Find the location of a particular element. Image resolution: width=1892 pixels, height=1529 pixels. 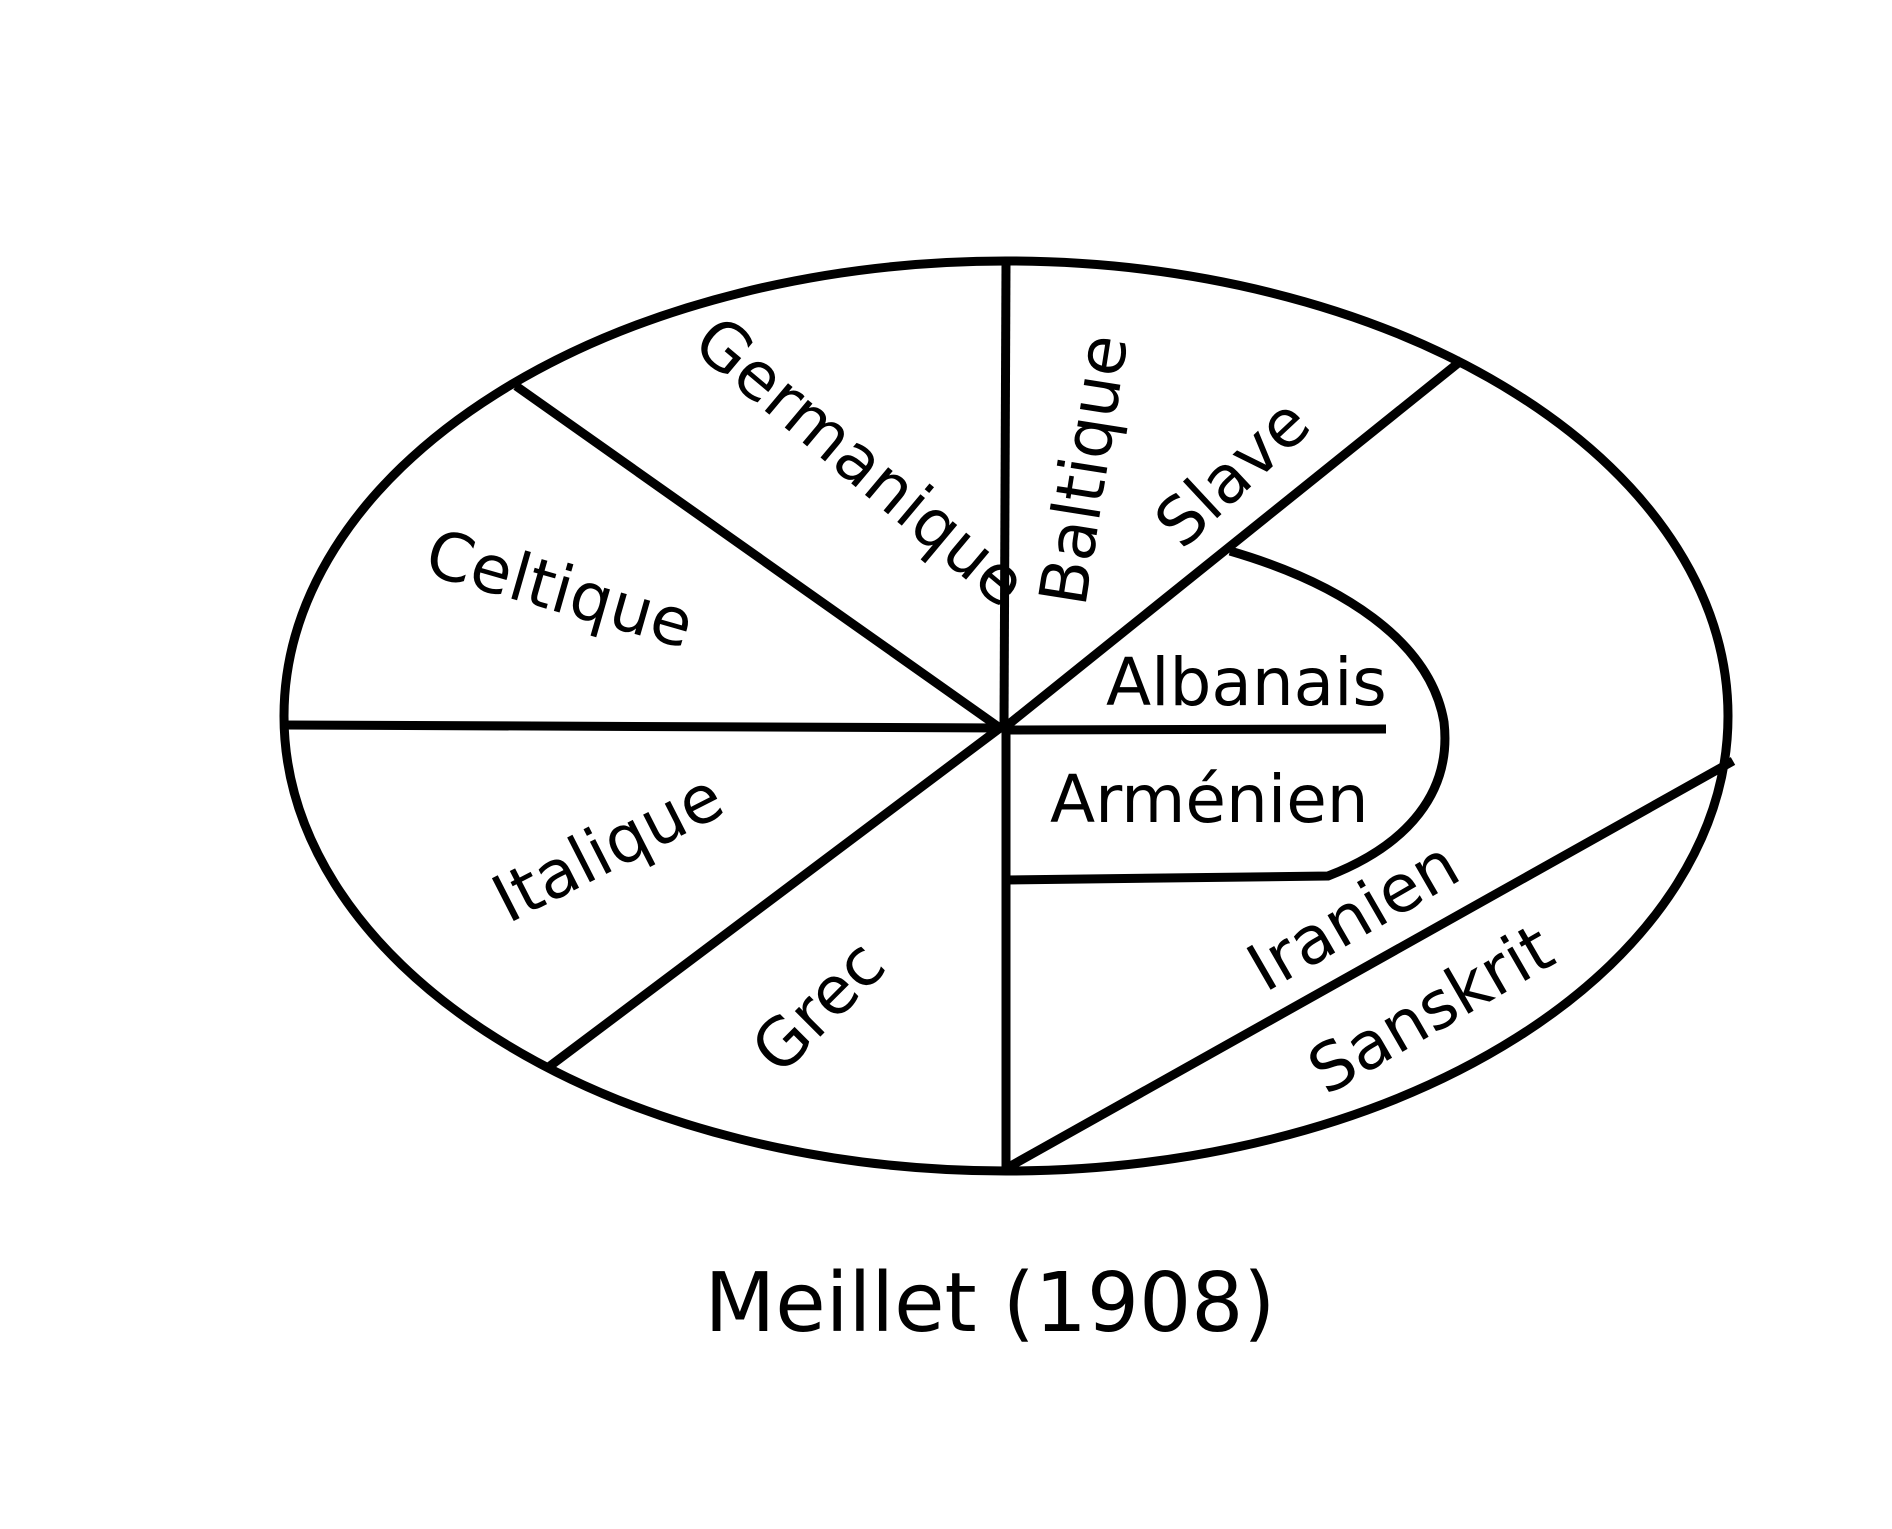

label-slave: Slave is located at coordinates (1232, 472).